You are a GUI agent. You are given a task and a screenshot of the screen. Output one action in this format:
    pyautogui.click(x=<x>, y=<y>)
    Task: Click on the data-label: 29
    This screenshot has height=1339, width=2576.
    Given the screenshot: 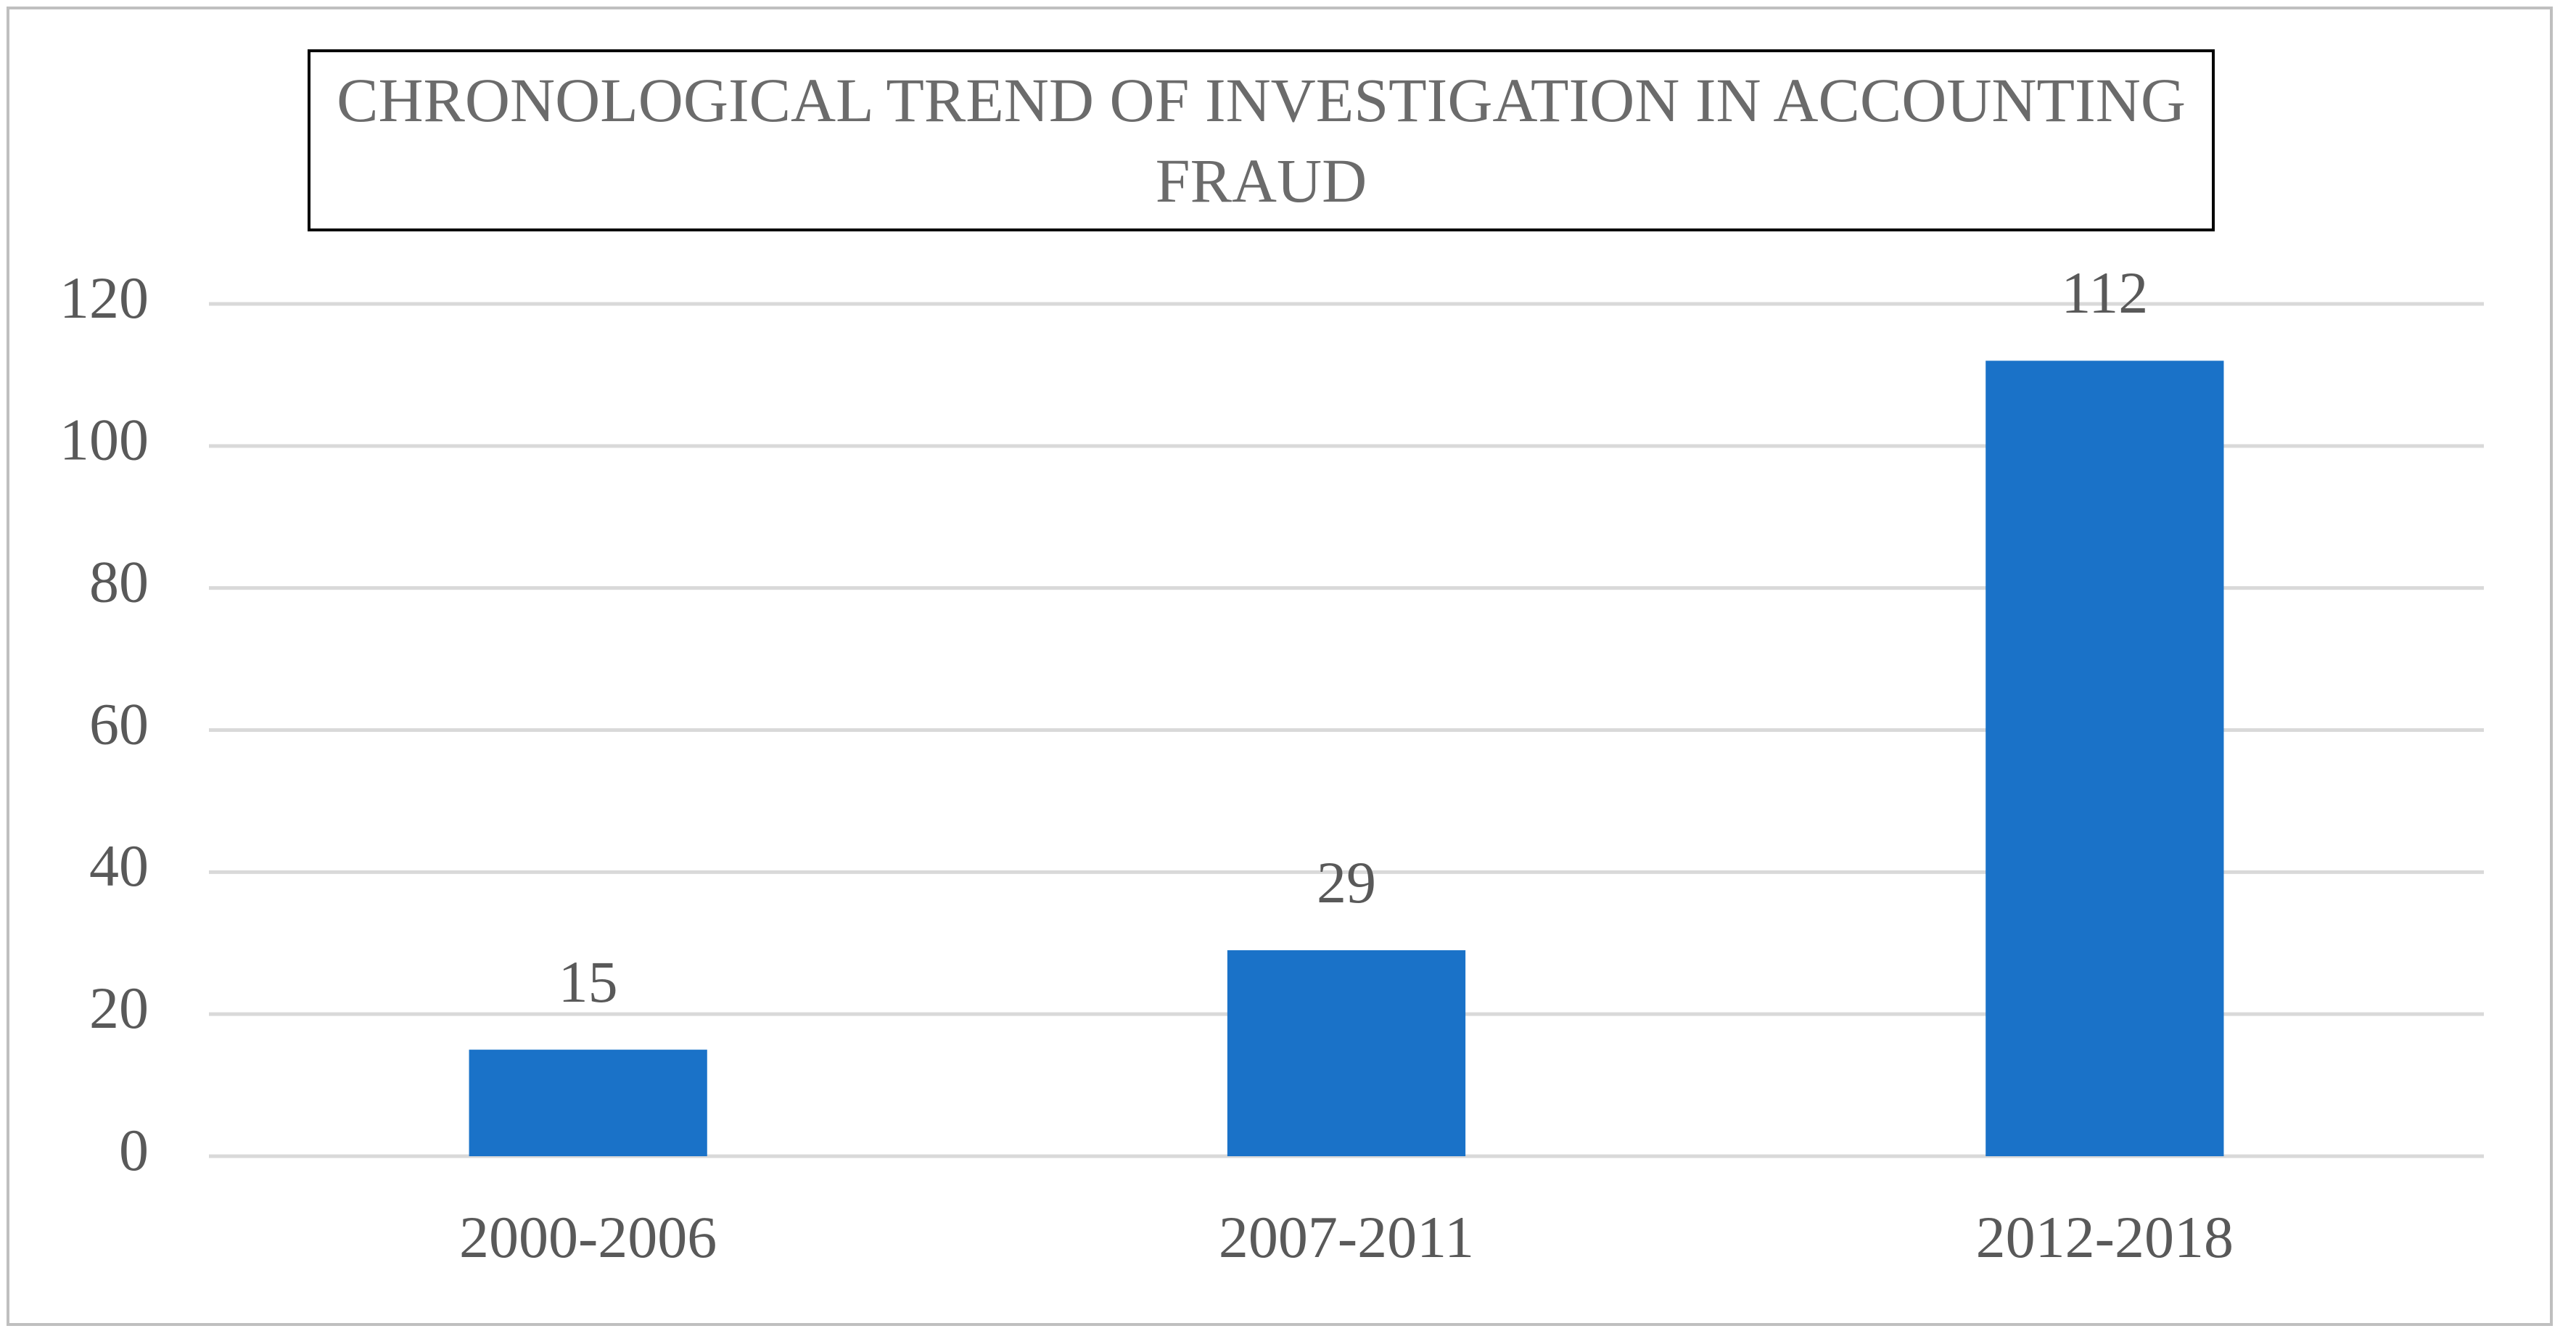 What is the action you would take?
    pyautogui.click(x=1346, y=882)
    